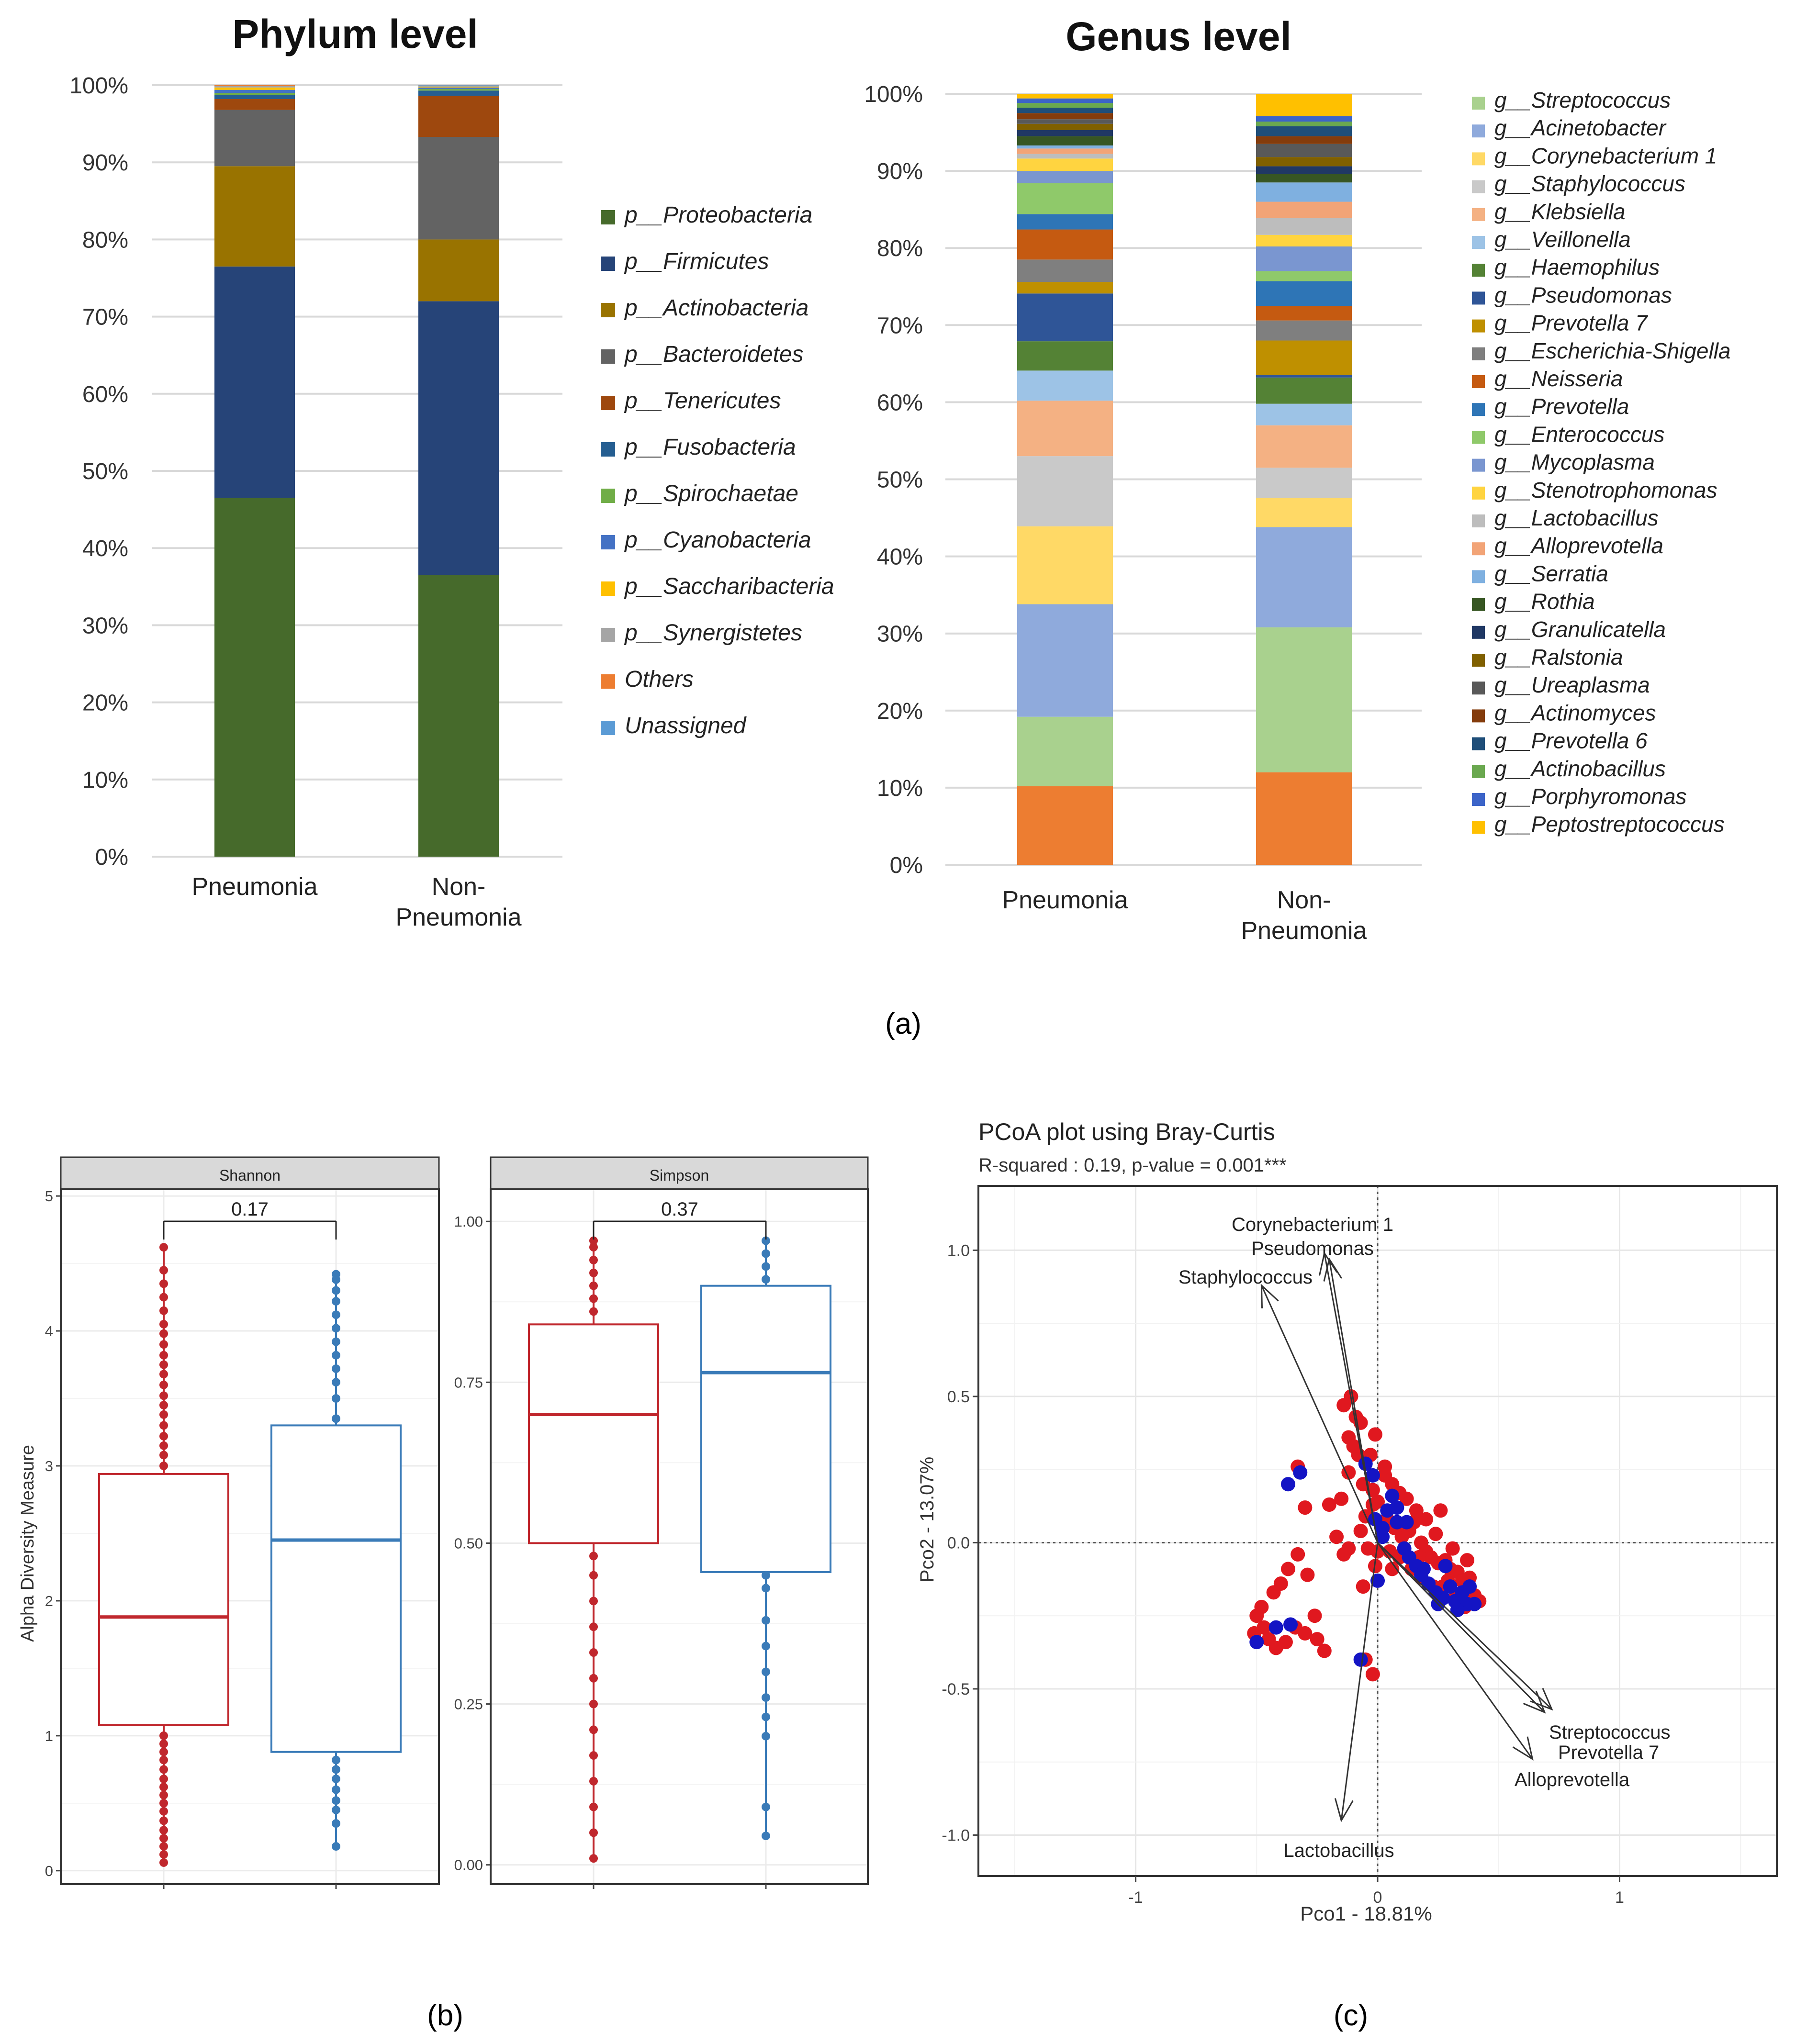 This screenshot has height=2044, width=1807. I want to click on bar-segment-g-veillonella, so click(1304, 414).